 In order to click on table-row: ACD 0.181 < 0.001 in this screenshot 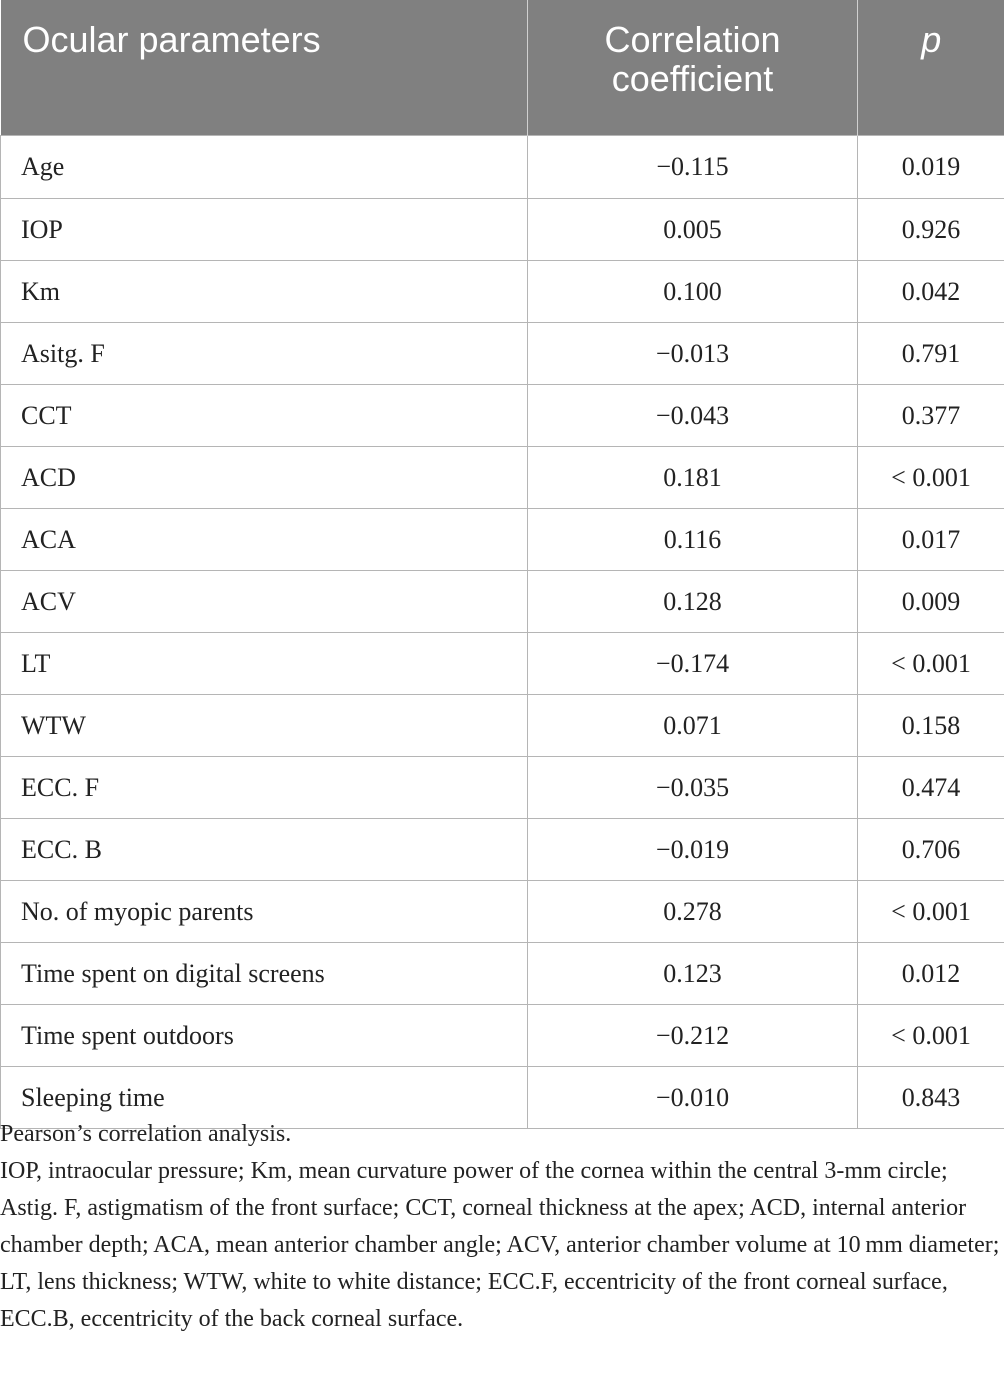, I will do `click(502, 477)`.